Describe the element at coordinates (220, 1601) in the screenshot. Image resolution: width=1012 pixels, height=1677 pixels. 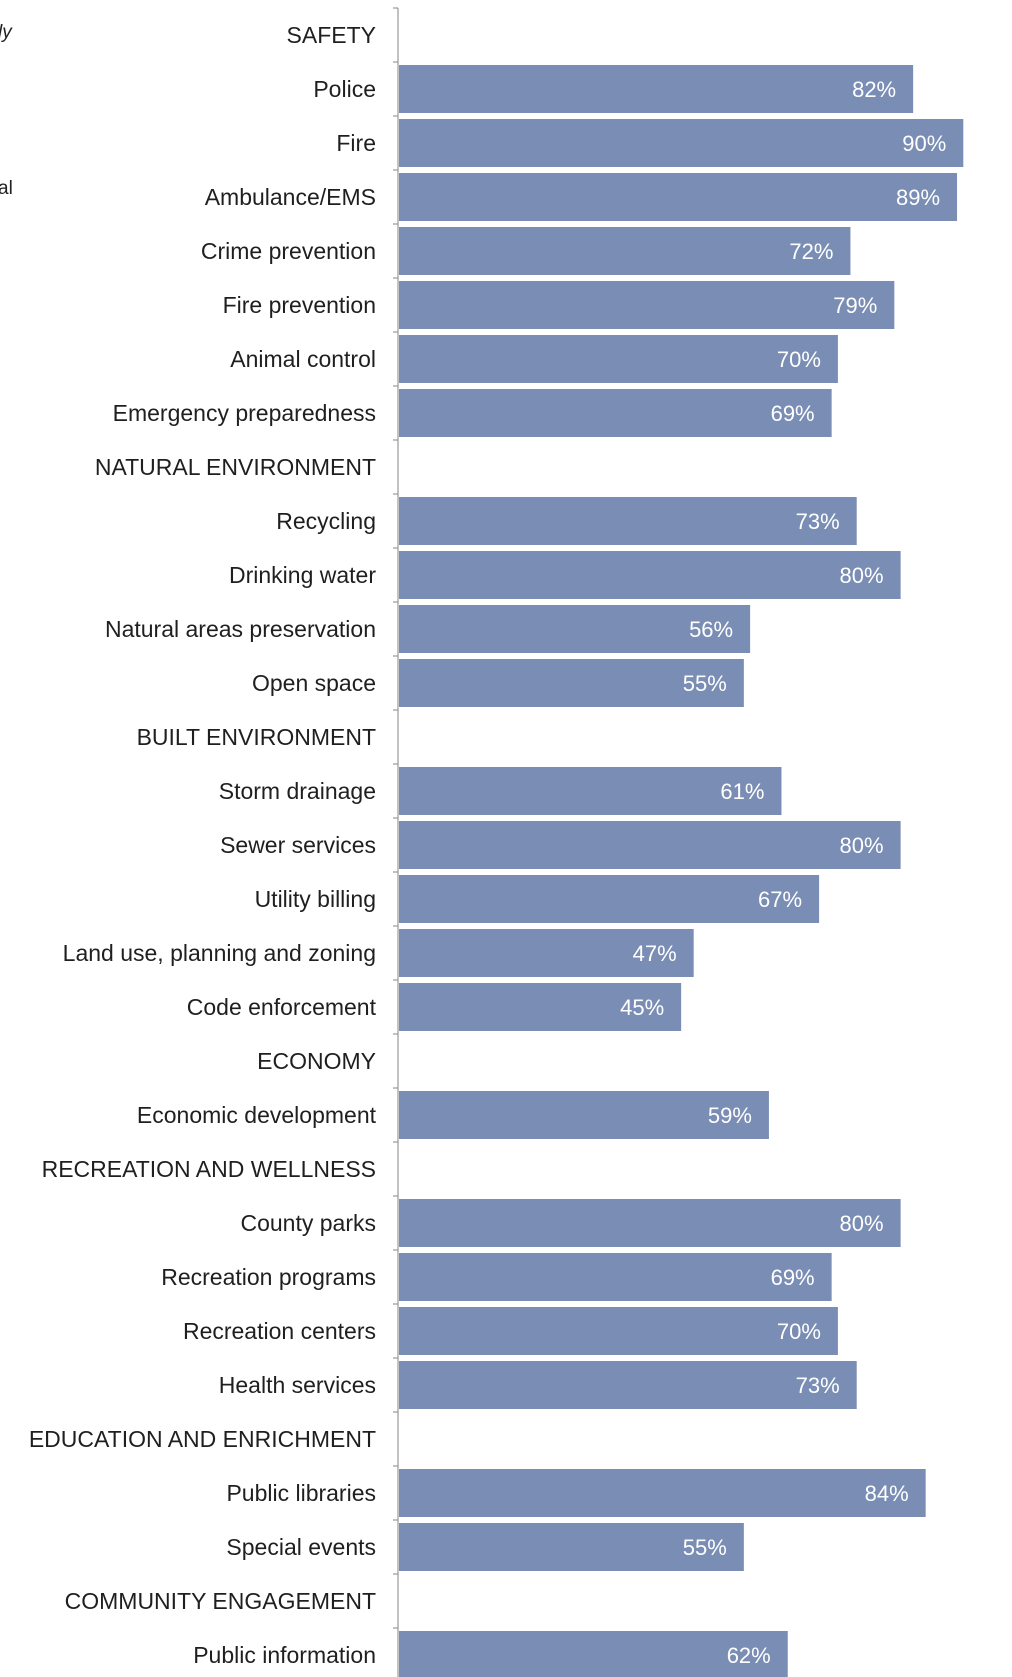
I see `section-header-label: COMMUNITY ENGAGEMENT` at that location.